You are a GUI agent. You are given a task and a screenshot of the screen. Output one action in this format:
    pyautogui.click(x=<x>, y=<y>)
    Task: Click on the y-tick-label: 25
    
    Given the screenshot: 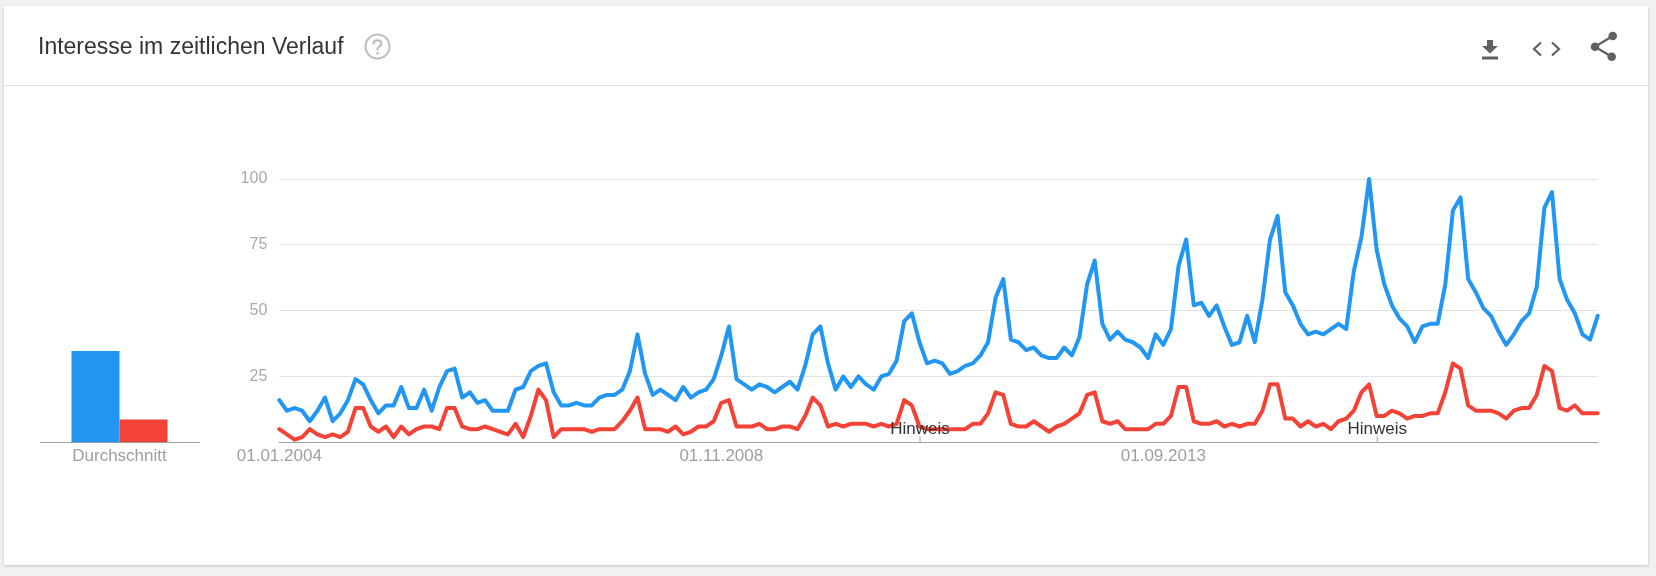 What is the action you would take?
    pyautogui.click(x=258, y=375)
    